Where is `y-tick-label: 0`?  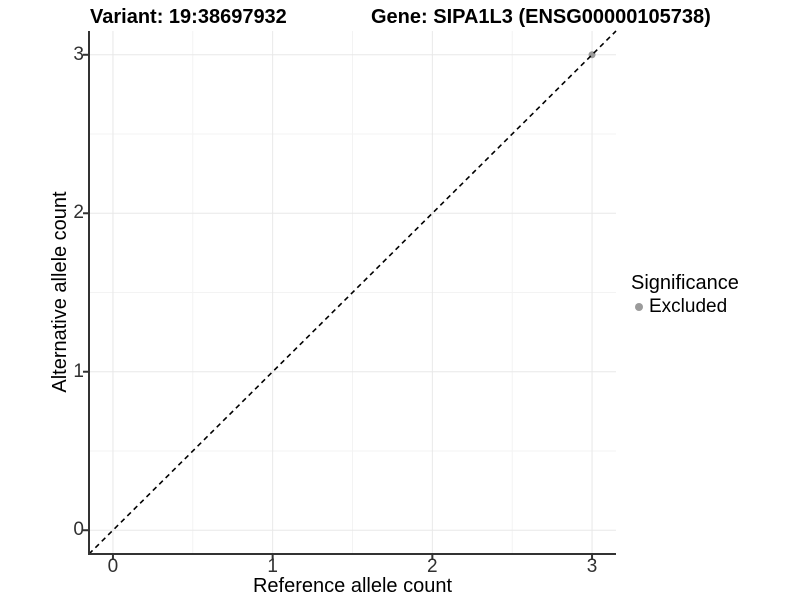 y-tick-label: 0 is located at coordinates (78, 530).